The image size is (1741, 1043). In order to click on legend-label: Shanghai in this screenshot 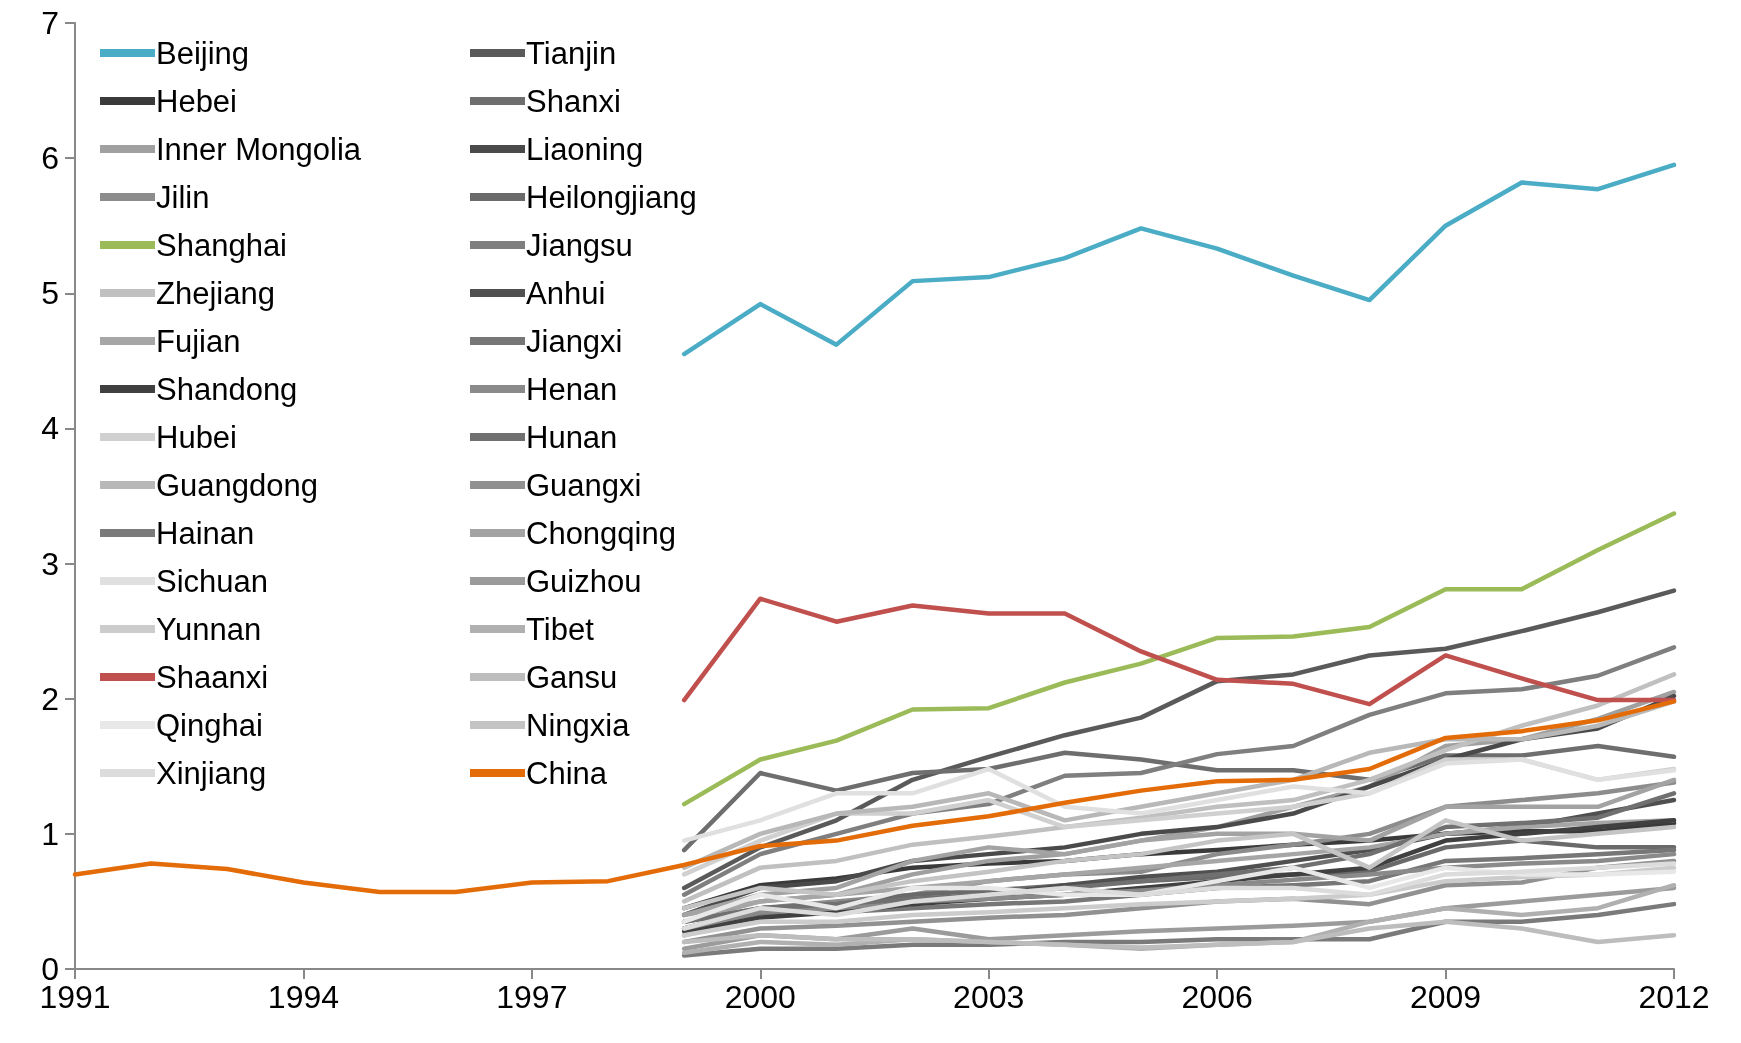, I will do `click(222, 245)`.